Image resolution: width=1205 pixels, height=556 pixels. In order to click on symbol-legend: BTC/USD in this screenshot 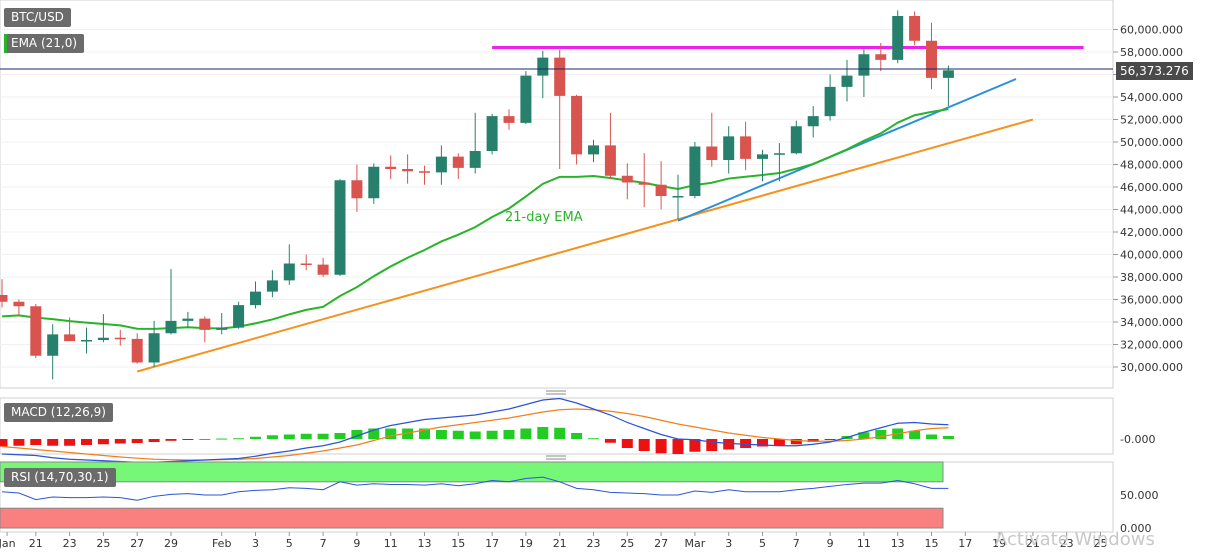, I will do `click(37, 17)`.